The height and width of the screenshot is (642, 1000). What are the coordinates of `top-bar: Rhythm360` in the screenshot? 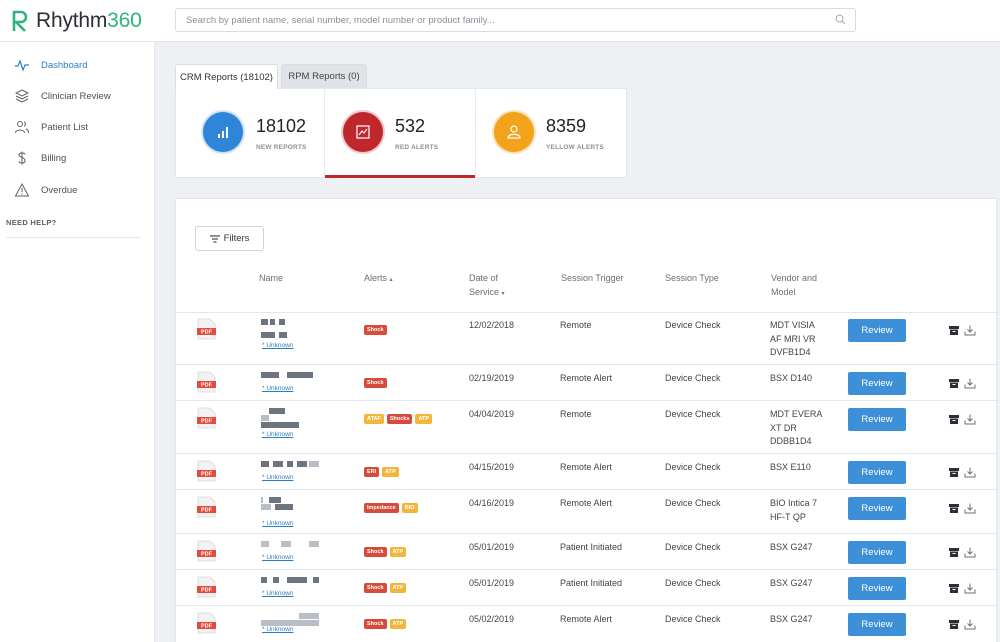 It's located at (500, 21).